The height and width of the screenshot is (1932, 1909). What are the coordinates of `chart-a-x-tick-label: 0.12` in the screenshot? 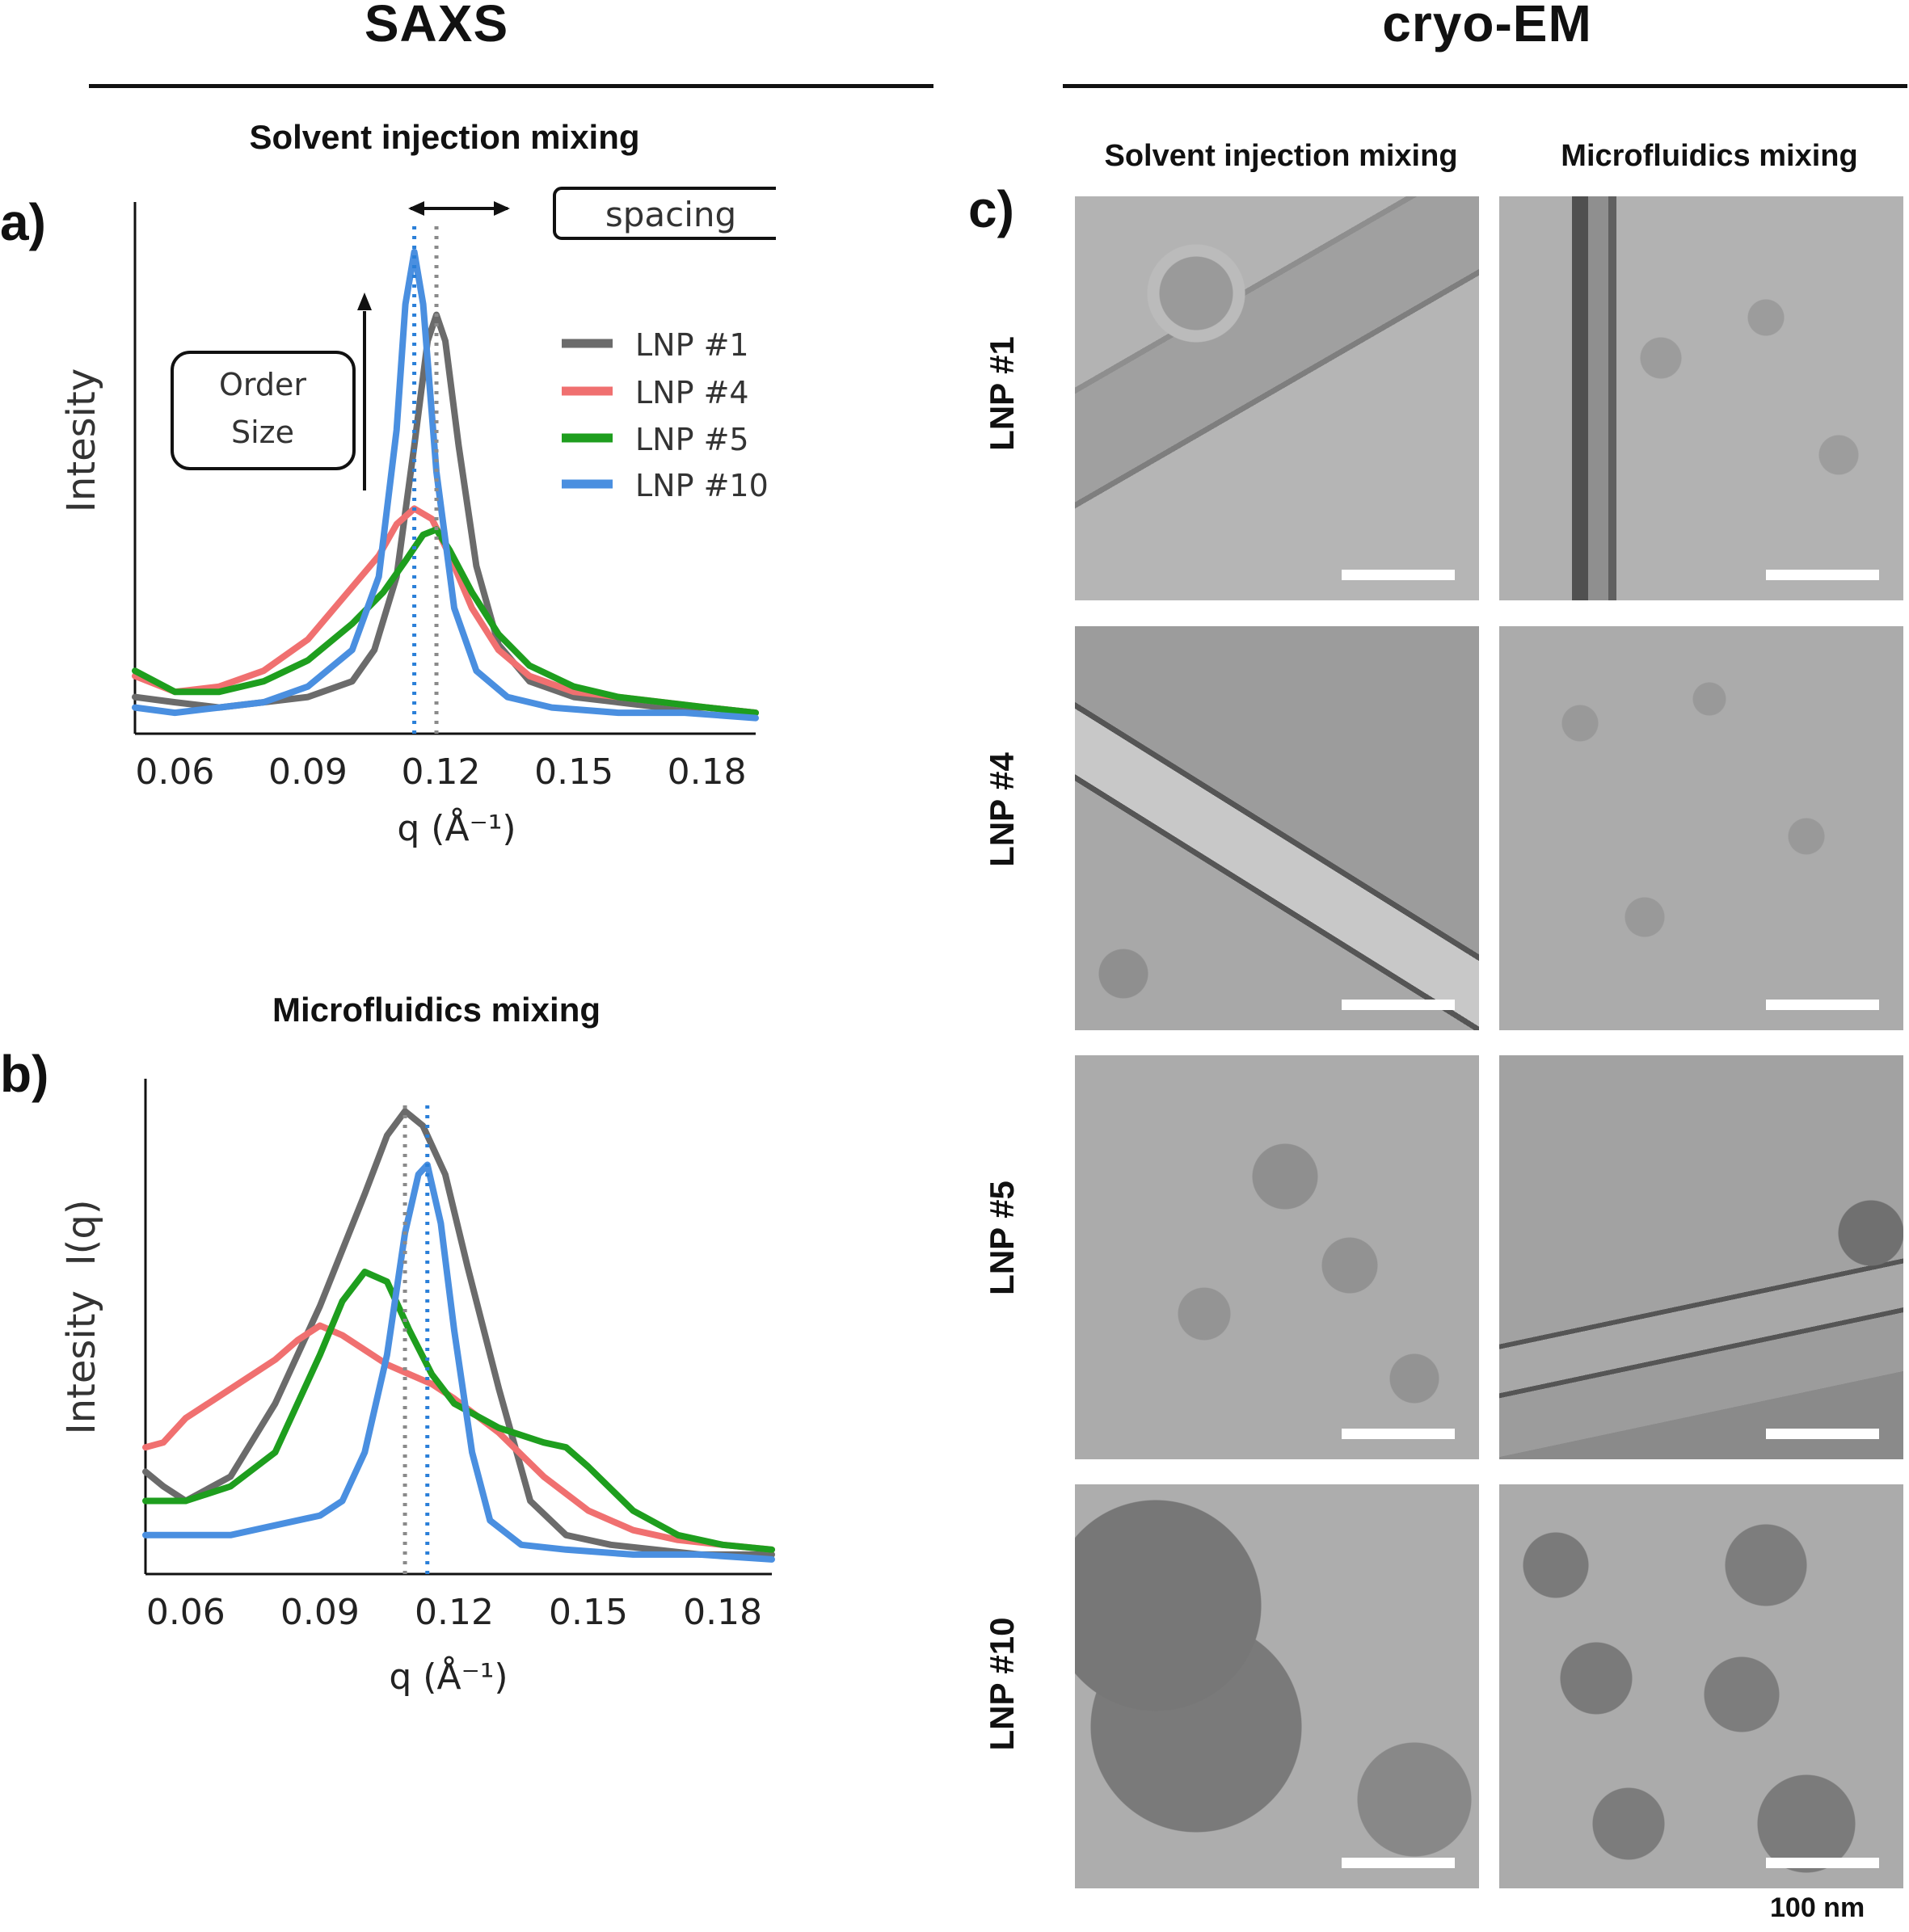 It's located at (441, 772).